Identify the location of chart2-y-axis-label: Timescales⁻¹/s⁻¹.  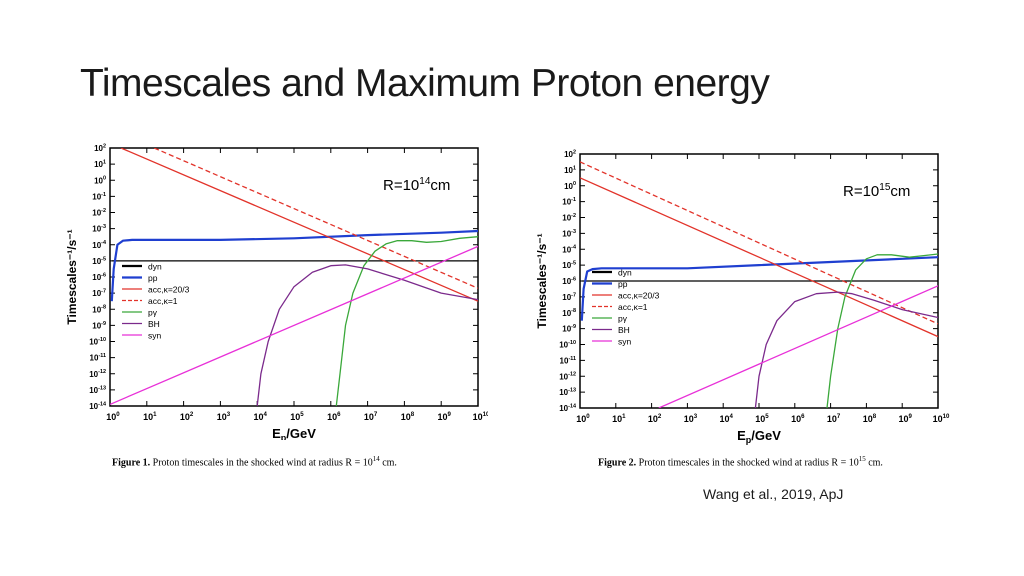
(542, 280).